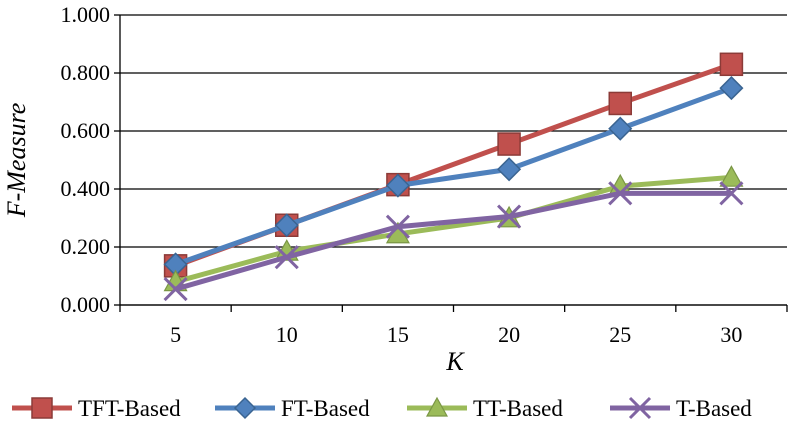  I want to click on x-tick-label: 5, so click(175, 334).